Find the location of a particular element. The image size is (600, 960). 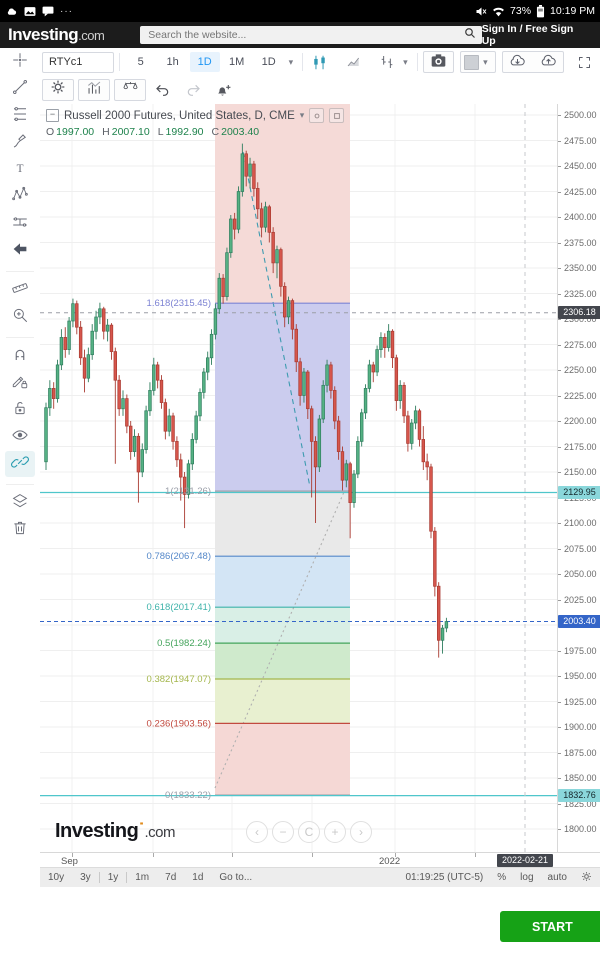

price-label: 1900.00 is located at coordinates (580, 727).